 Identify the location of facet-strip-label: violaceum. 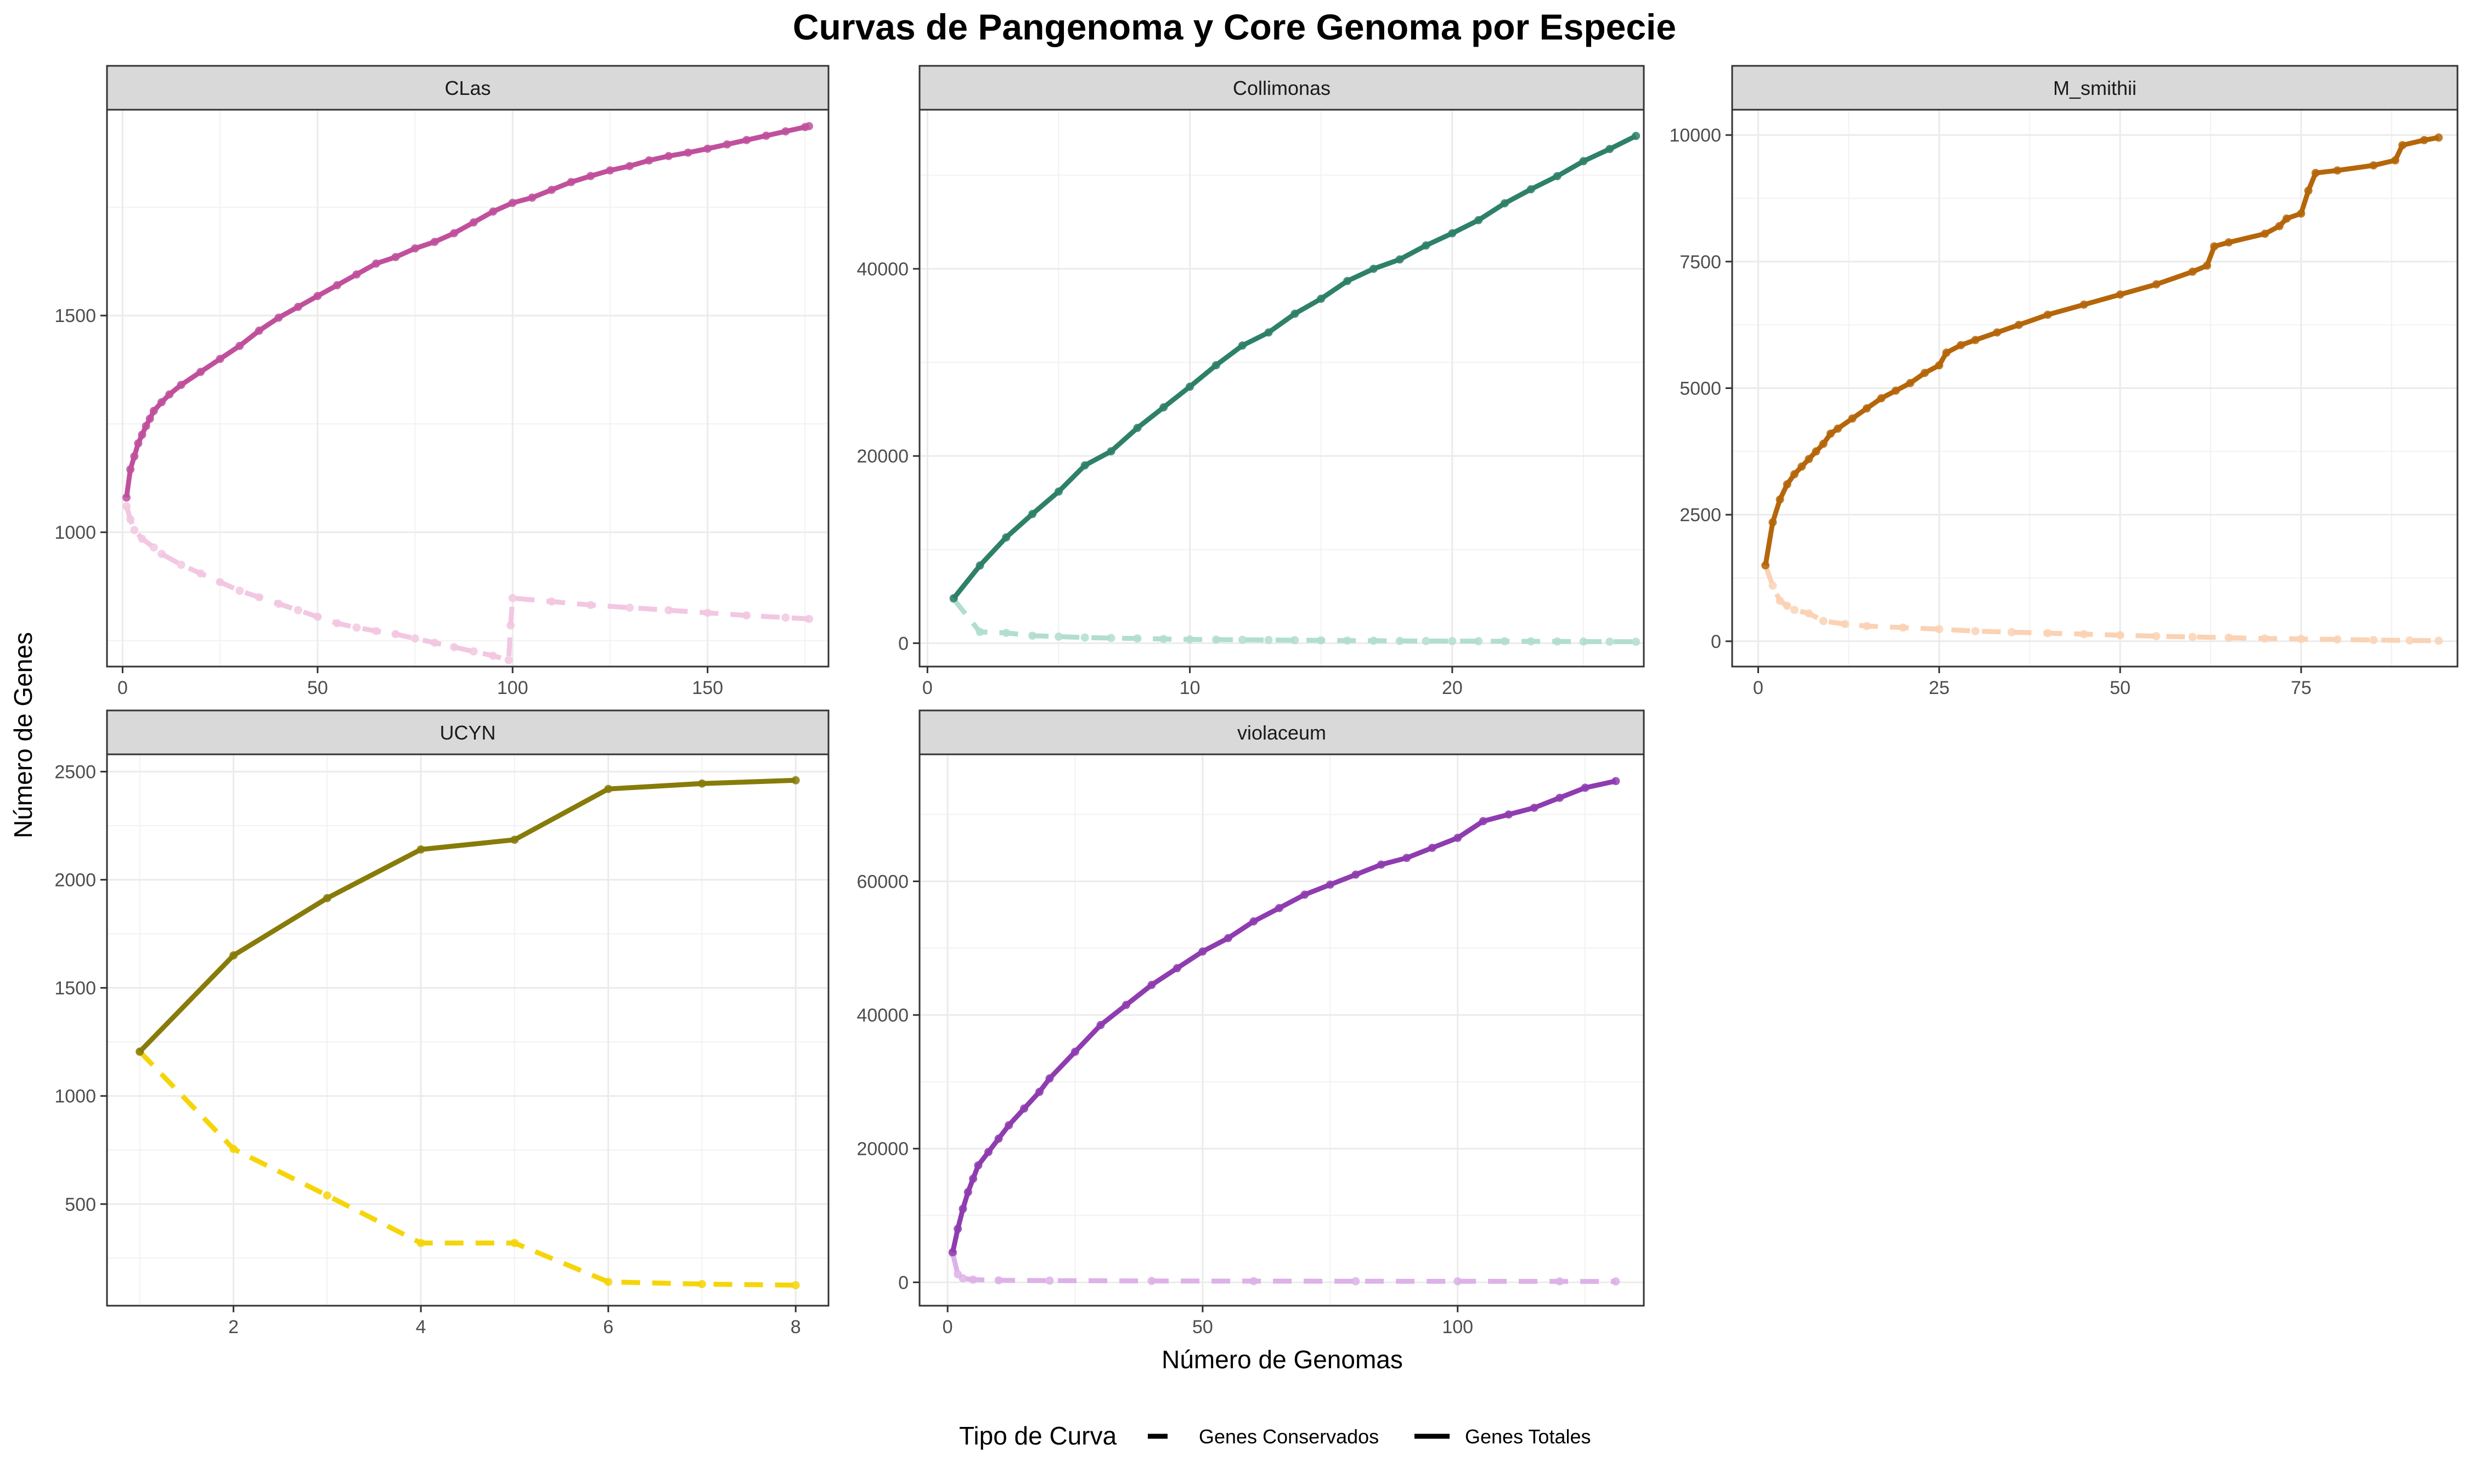
(1281, 732).